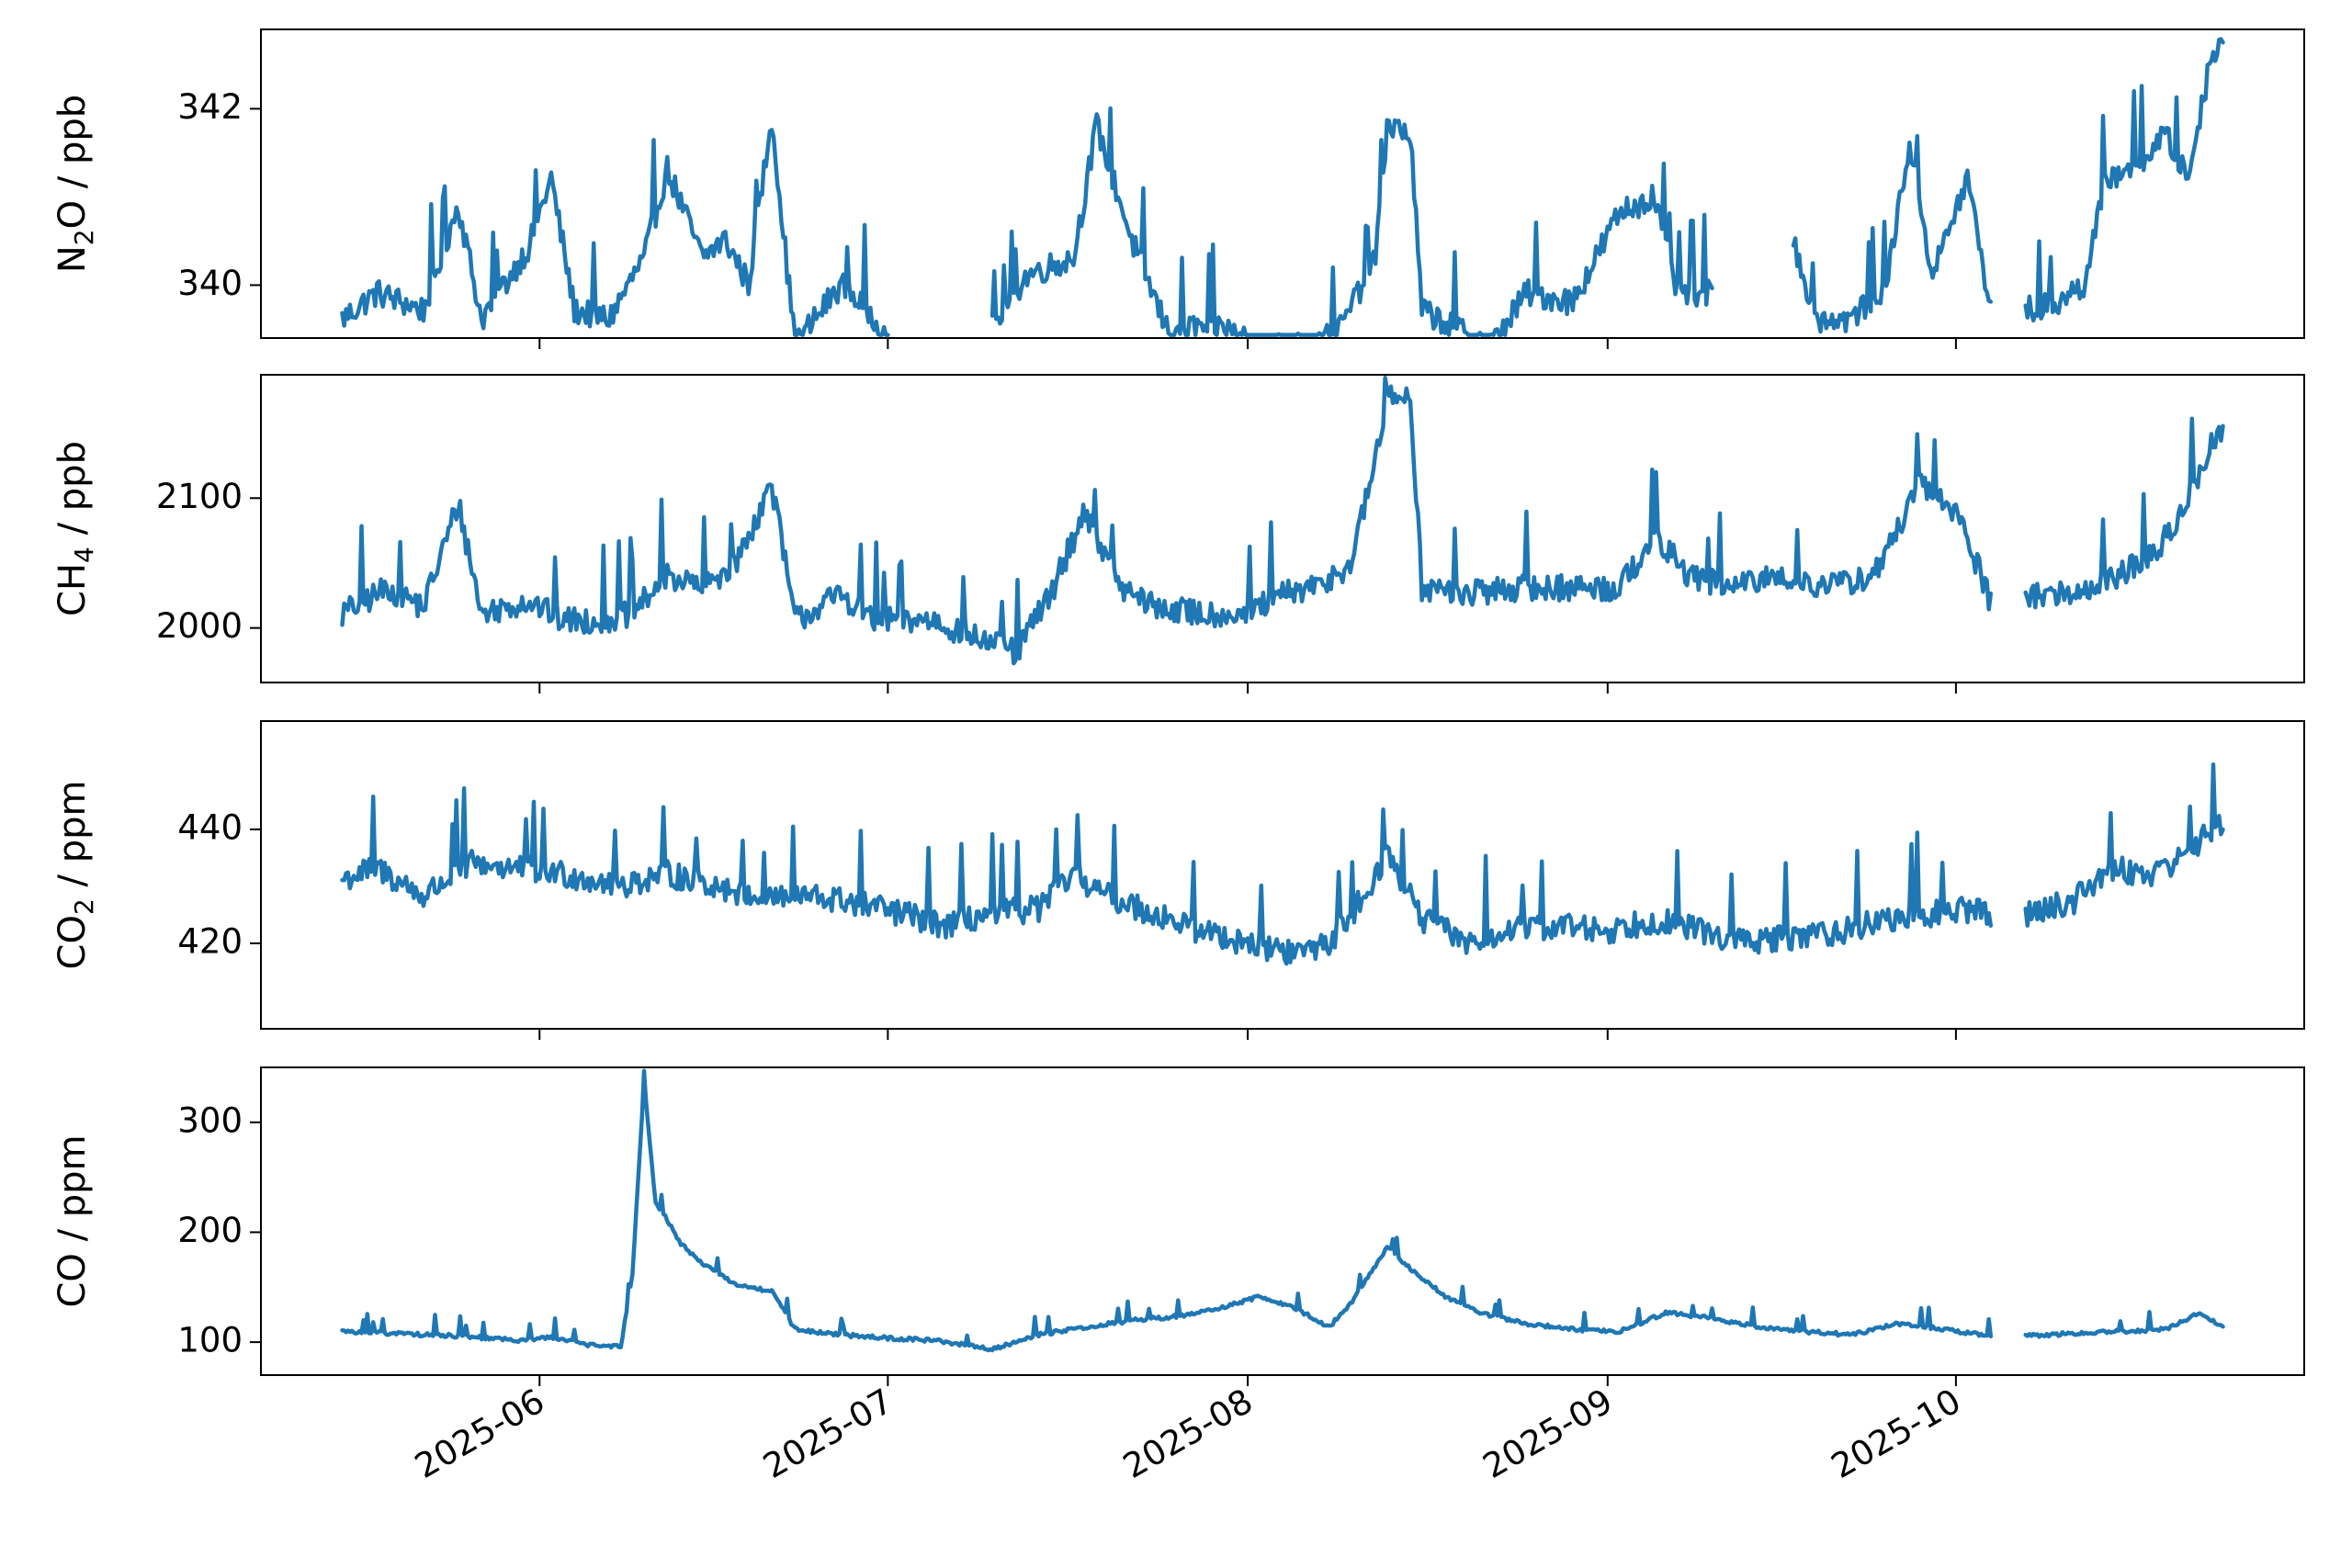 This screenshot has width=2352, height=1568. I want to click on y-tick-label: 440, so click(210, 827).